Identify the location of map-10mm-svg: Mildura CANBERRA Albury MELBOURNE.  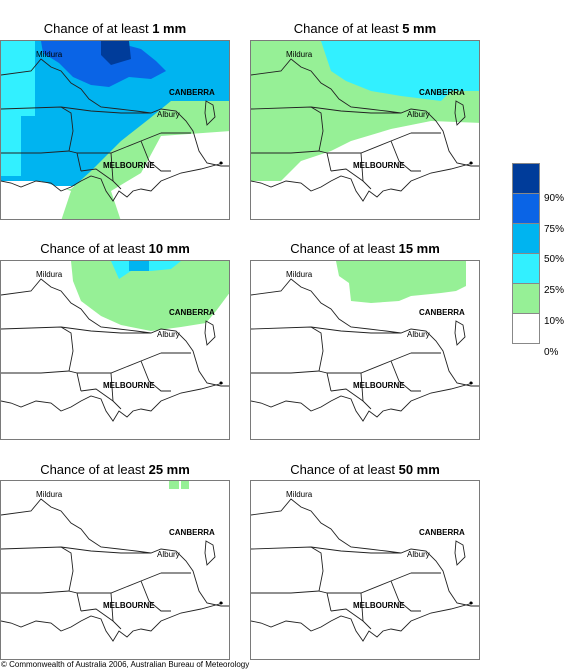
(115, 341).